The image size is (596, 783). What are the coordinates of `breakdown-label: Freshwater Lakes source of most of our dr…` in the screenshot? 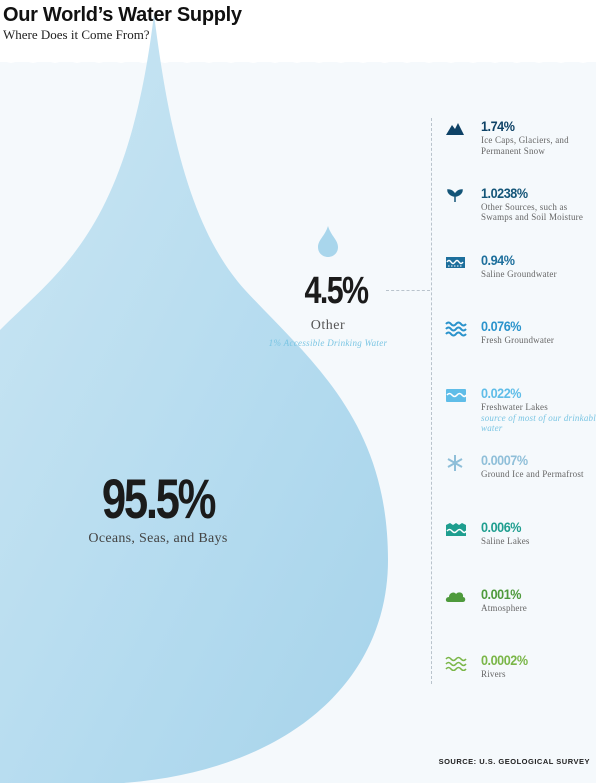 It's located at (538, 418).